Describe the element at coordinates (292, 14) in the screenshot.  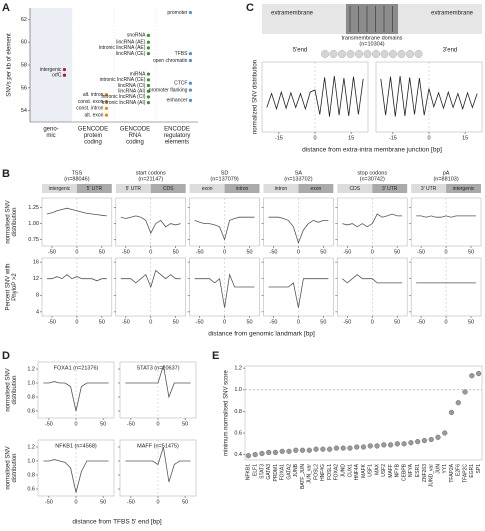
I see `header-label: extramembrane` at that location.